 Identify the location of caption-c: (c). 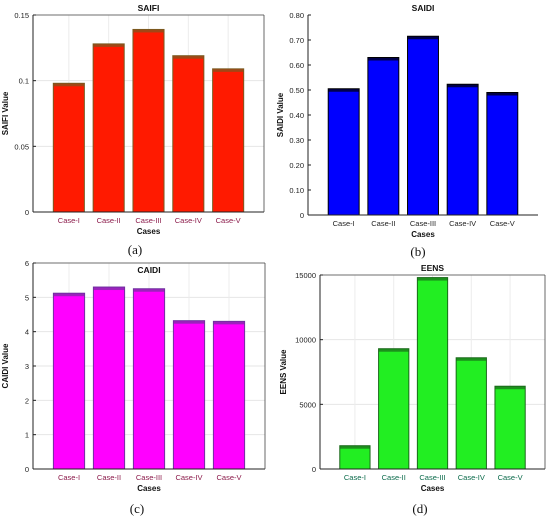
(137, 508).